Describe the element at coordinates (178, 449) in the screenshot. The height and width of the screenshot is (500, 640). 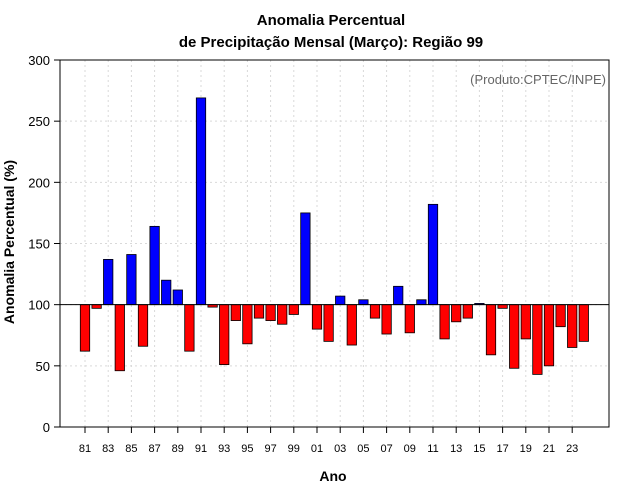
I see `x-tick-label: 89` at that location.